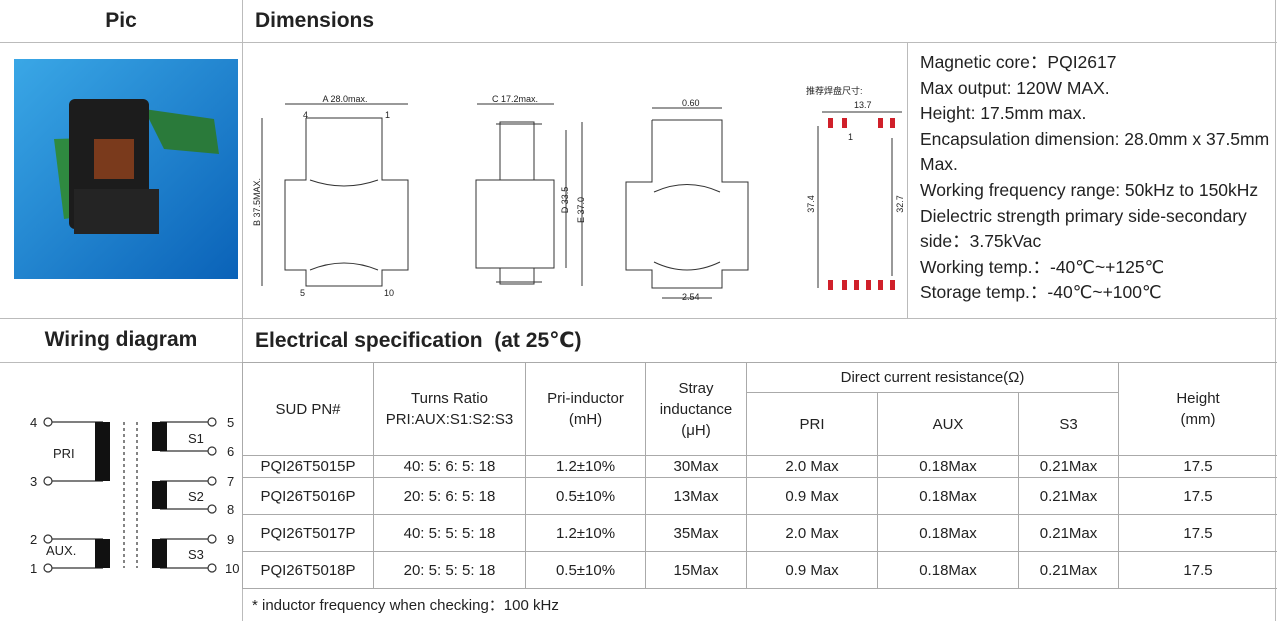 Image resolution: width=1277 pixels, height=621 pixels. I want to click on cell: PQI26T5016P, so click(308, 496).